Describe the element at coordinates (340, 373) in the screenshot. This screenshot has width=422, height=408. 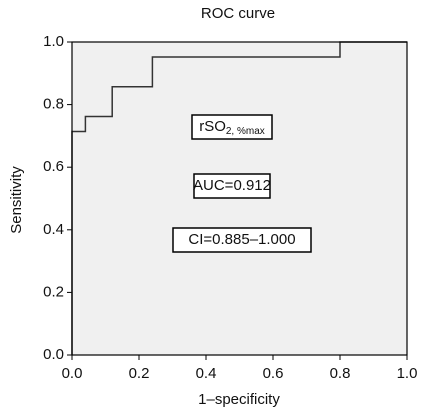
I see `x-tick-label: 0.8` at that location.